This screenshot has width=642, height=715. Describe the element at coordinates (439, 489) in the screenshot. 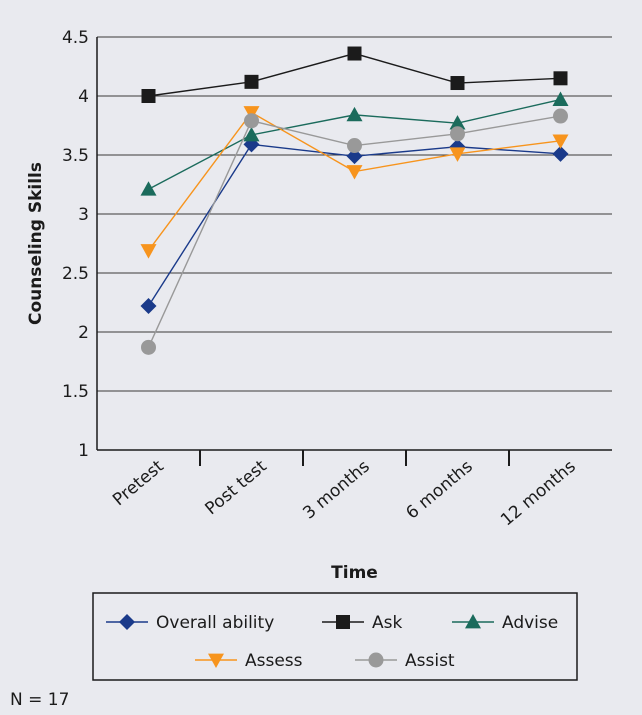

I see `x-tick-label: 6 months` at that location.